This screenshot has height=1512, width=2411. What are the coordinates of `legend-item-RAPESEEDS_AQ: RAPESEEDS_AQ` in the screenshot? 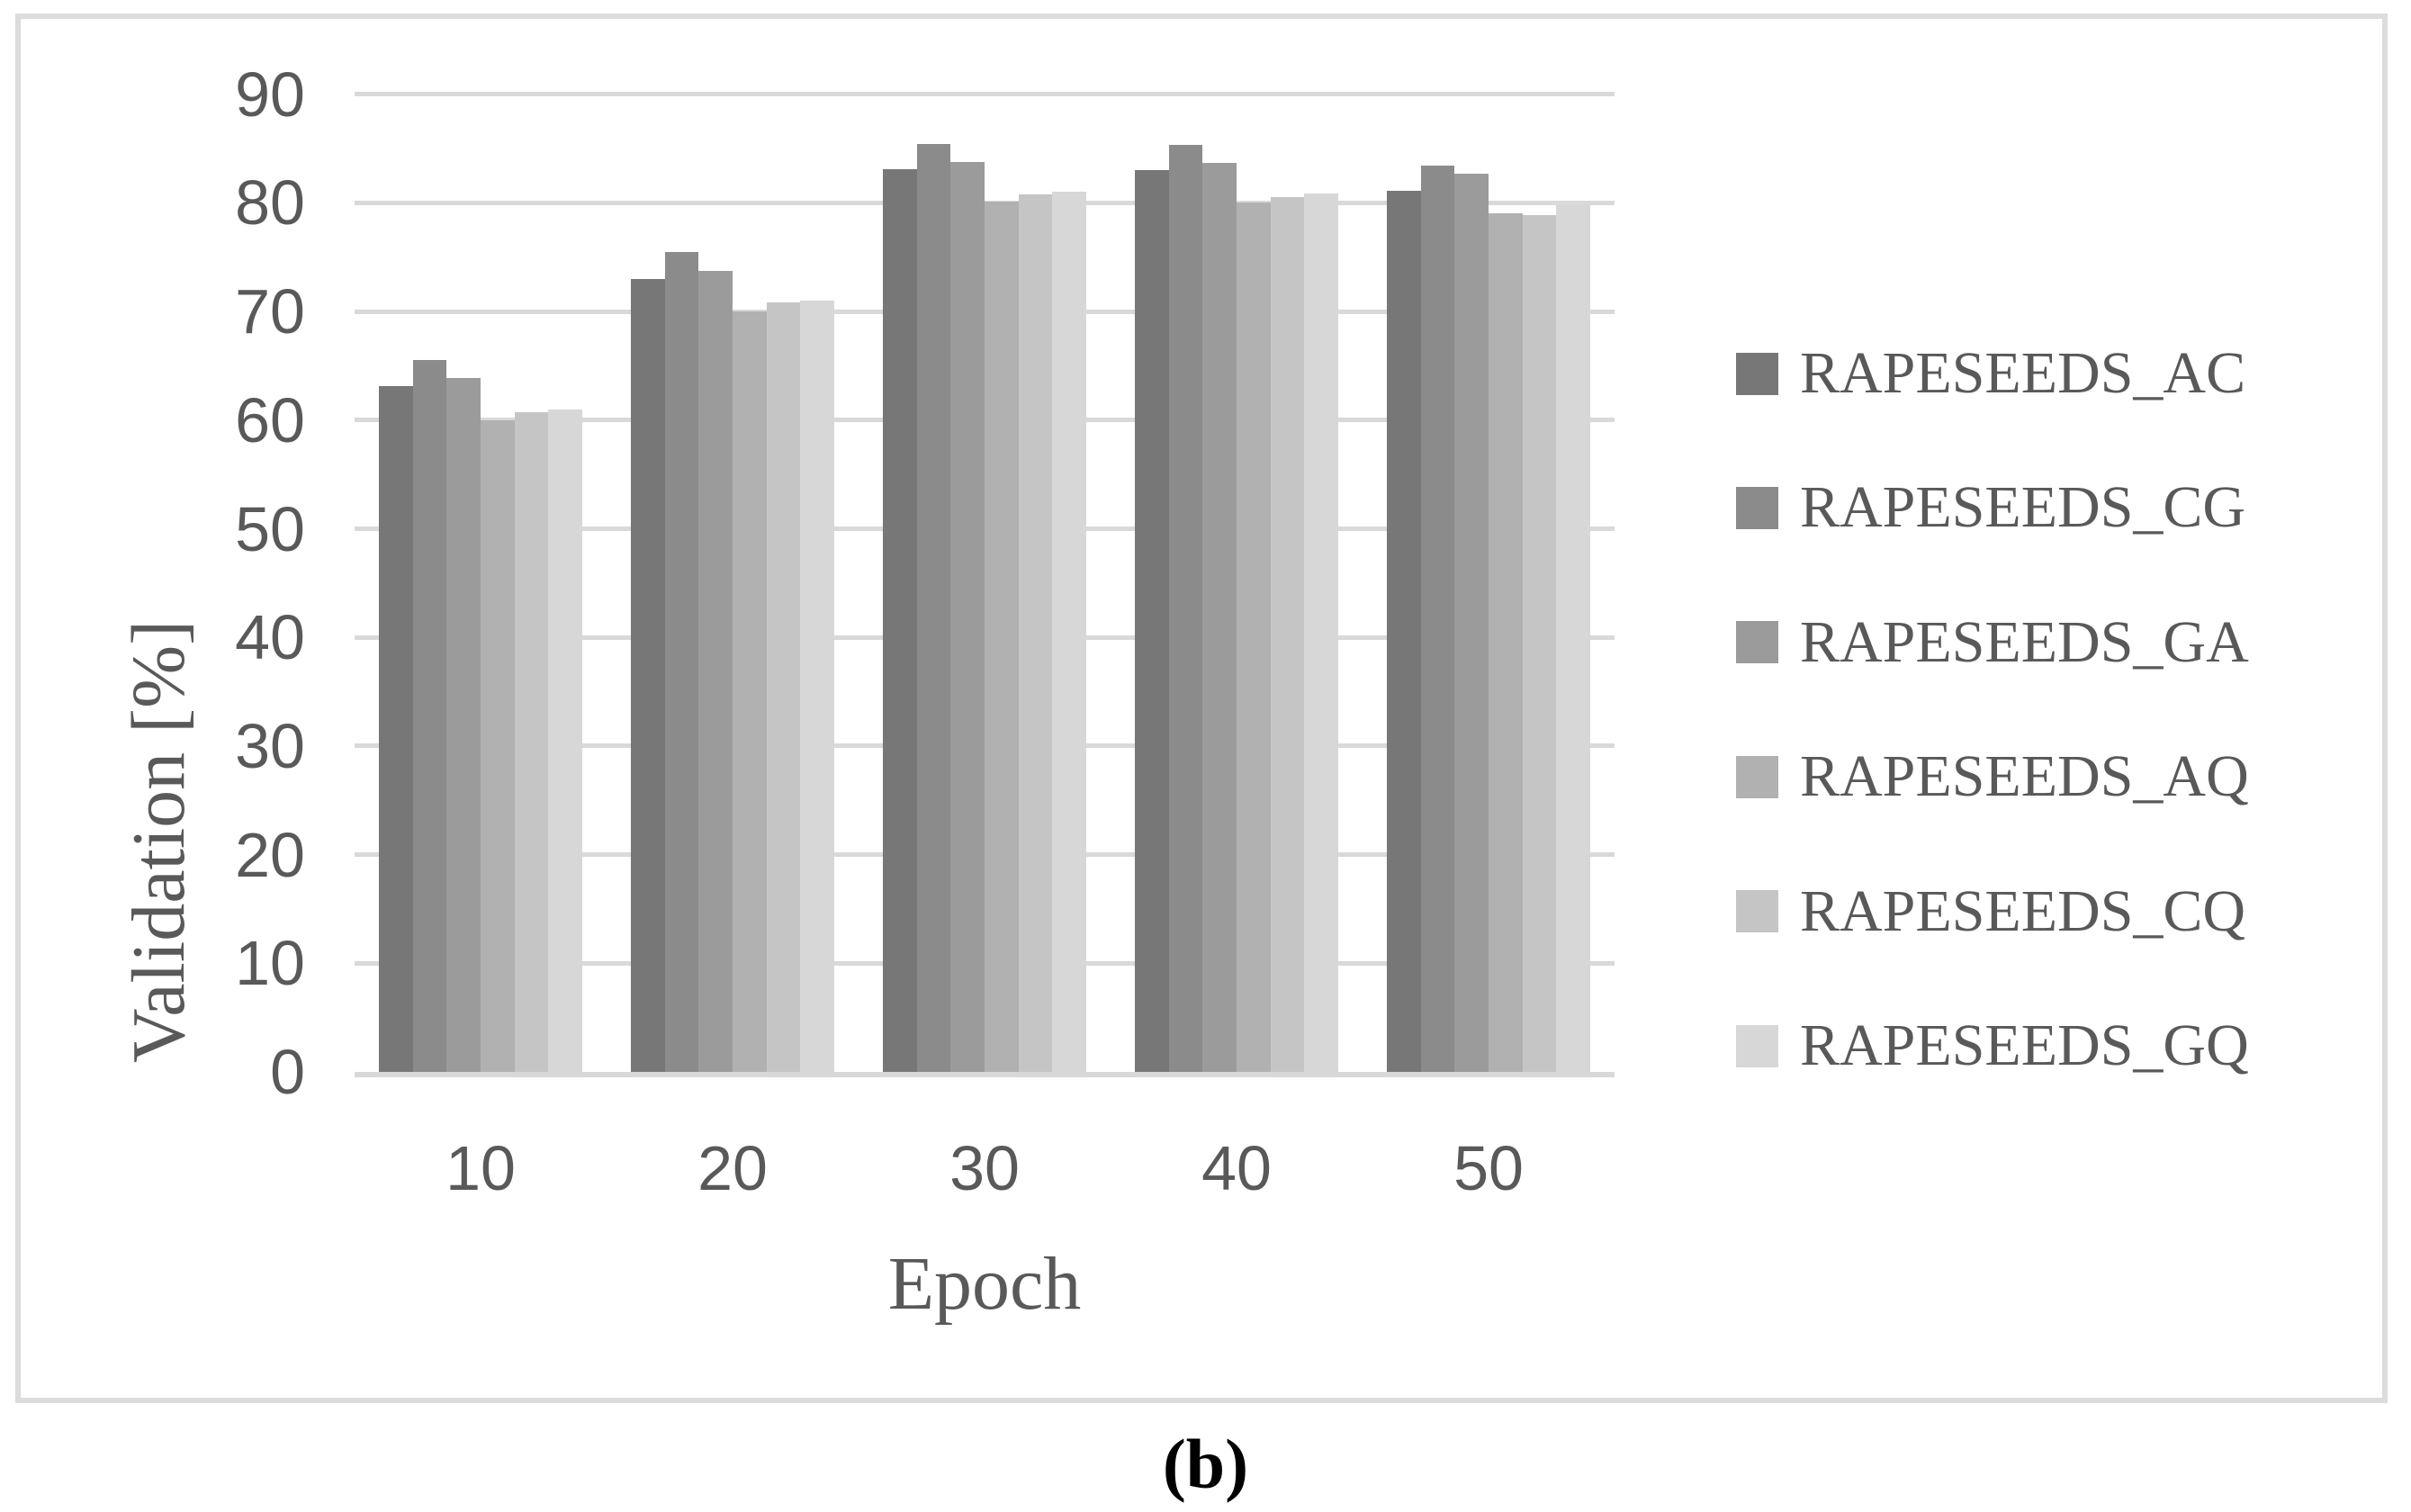 It's located at (1992, 777).